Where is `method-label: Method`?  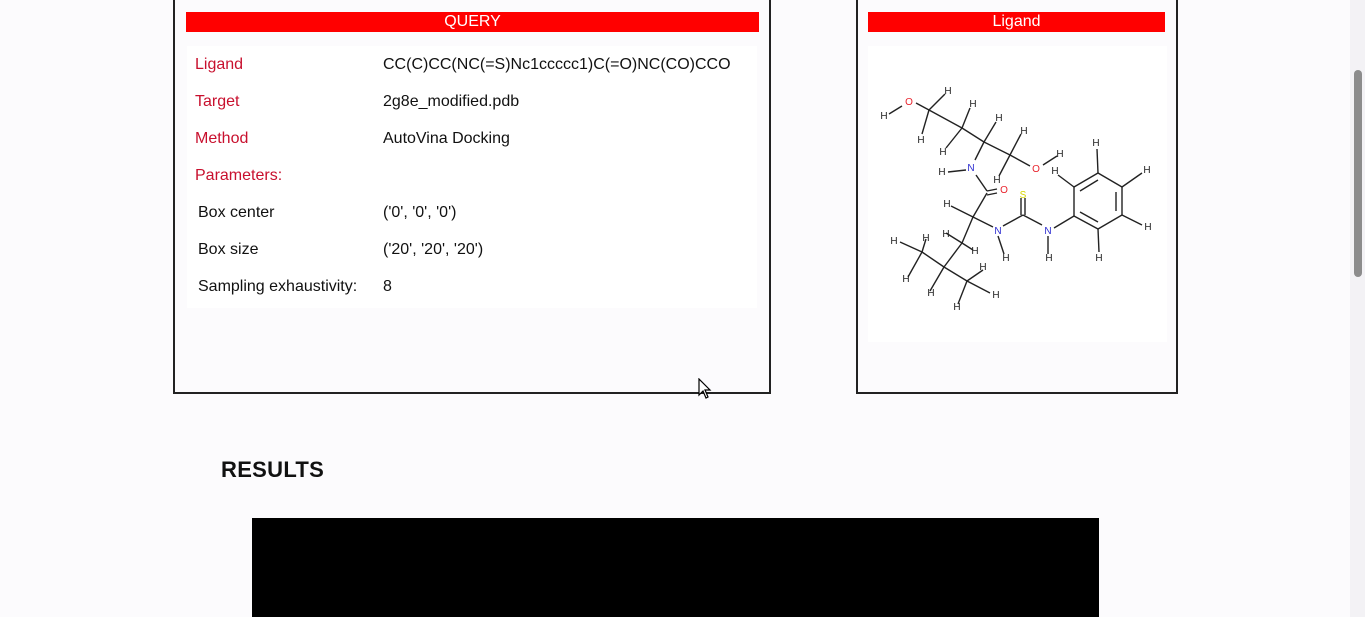
method-label: Method is located at coordinates (222, 138).